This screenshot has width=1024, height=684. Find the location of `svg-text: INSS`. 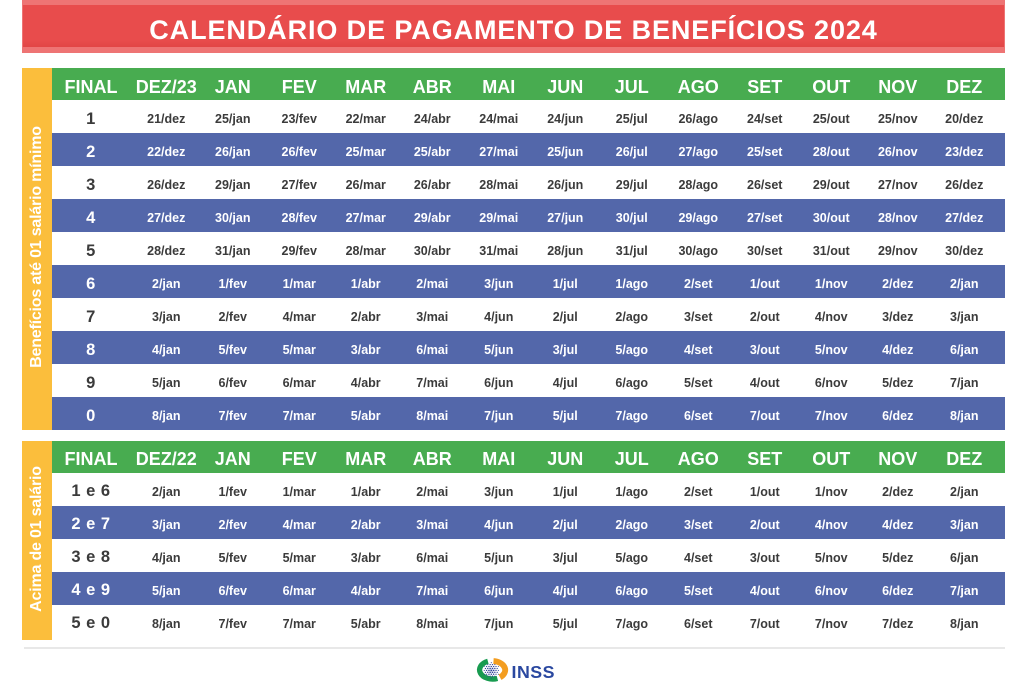

svg-text: INSS is located at coordinates (534, 672).